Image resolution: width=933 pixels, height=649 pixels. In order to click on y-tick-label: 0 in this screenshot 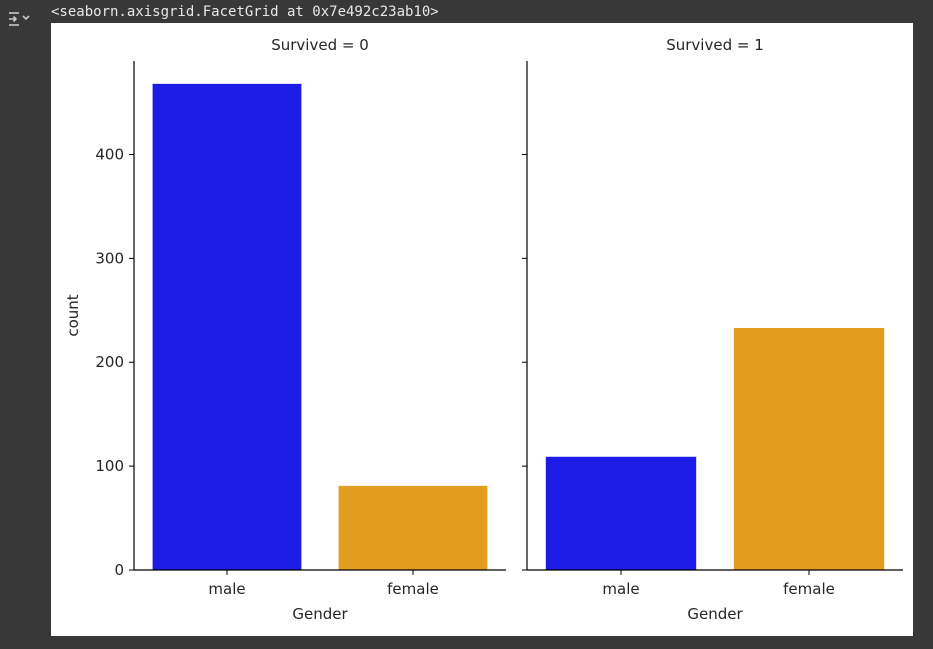, I will do `click(119, 570)`.